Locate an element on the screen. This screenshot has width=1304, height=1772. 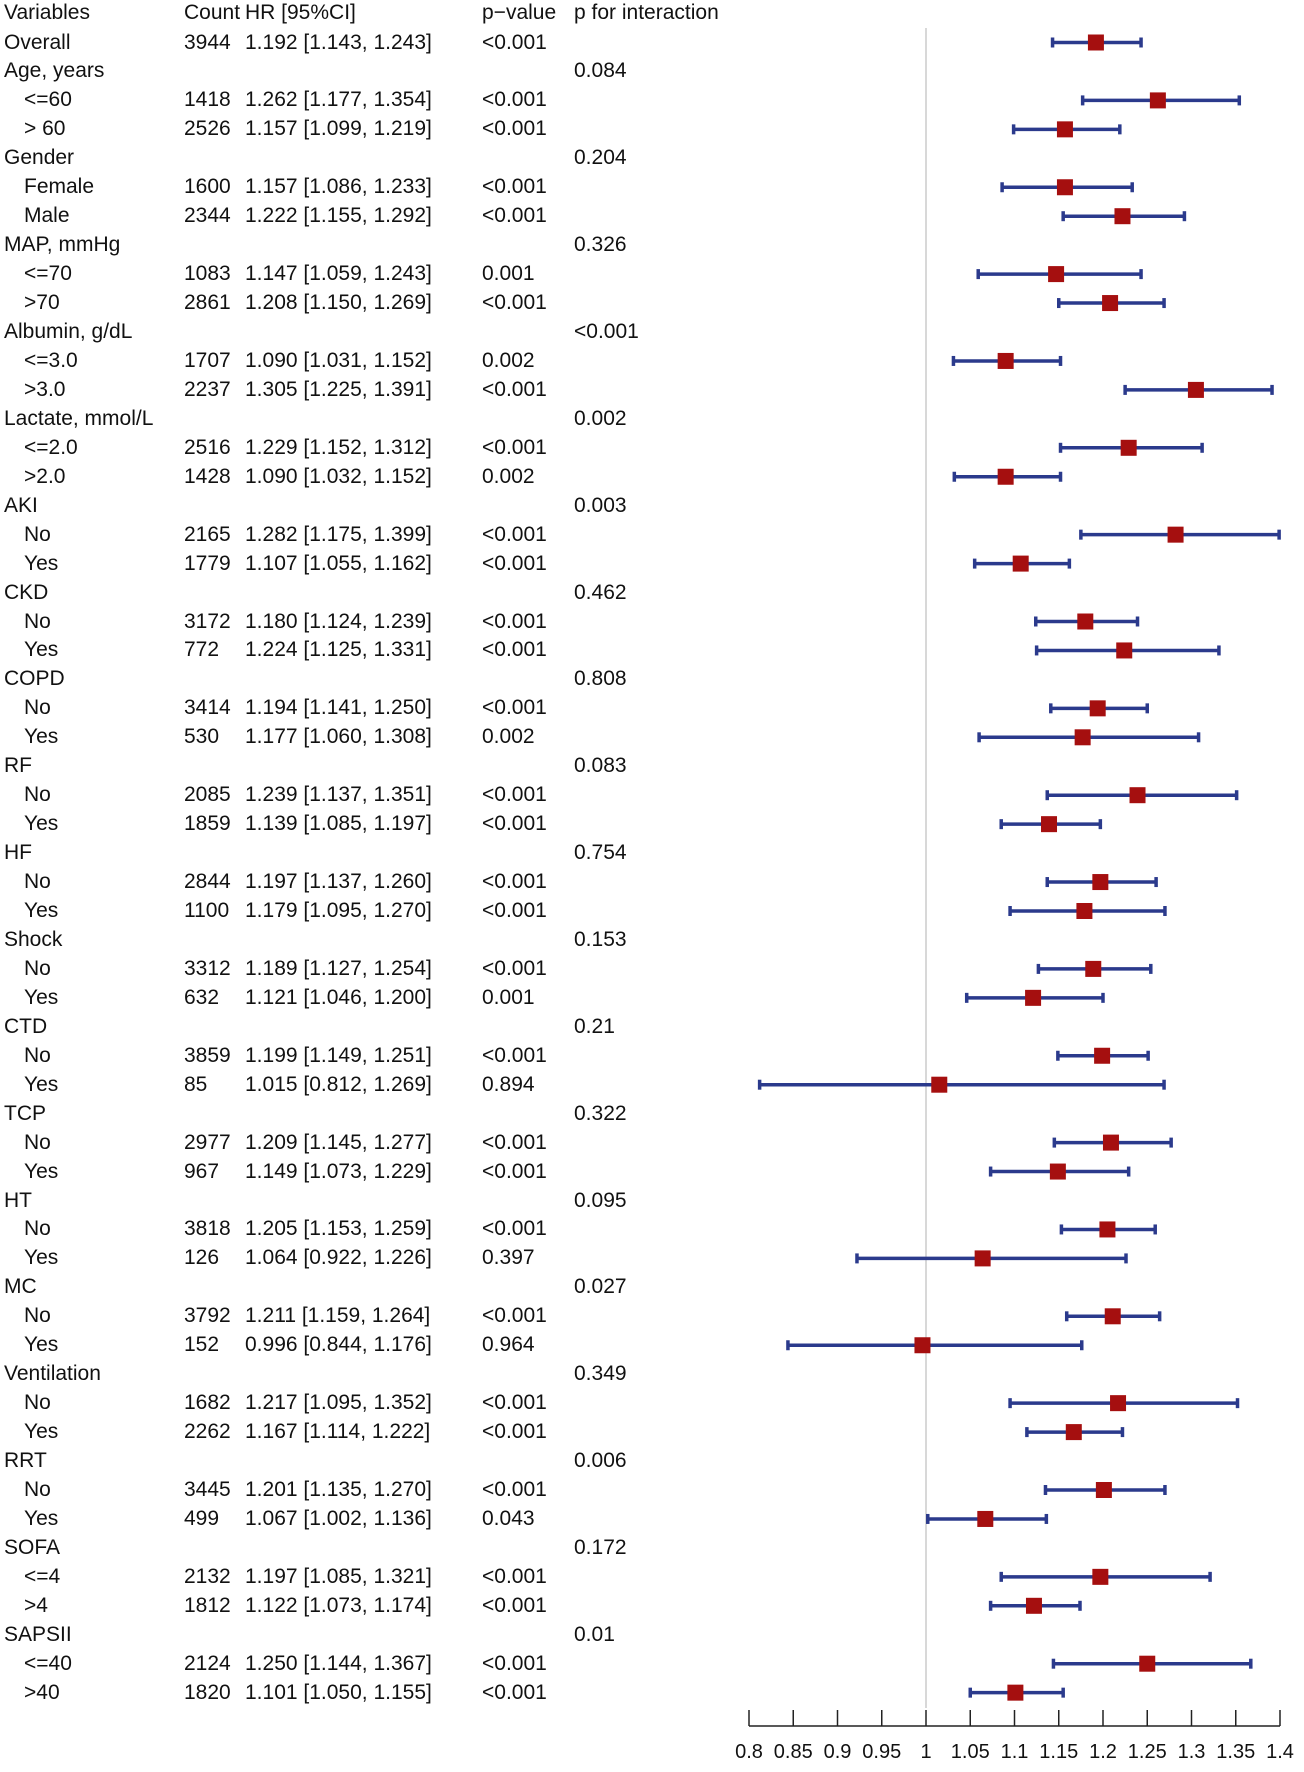
hr-ci-value: 1.305 [1.225, 1.391] is located at coordinates (338, 389).